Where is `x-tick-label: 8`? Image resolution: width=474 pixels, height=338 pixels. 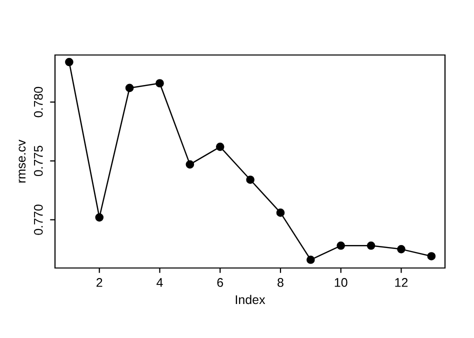 x-tick-label: 8 is located at coordinates (281, 282).